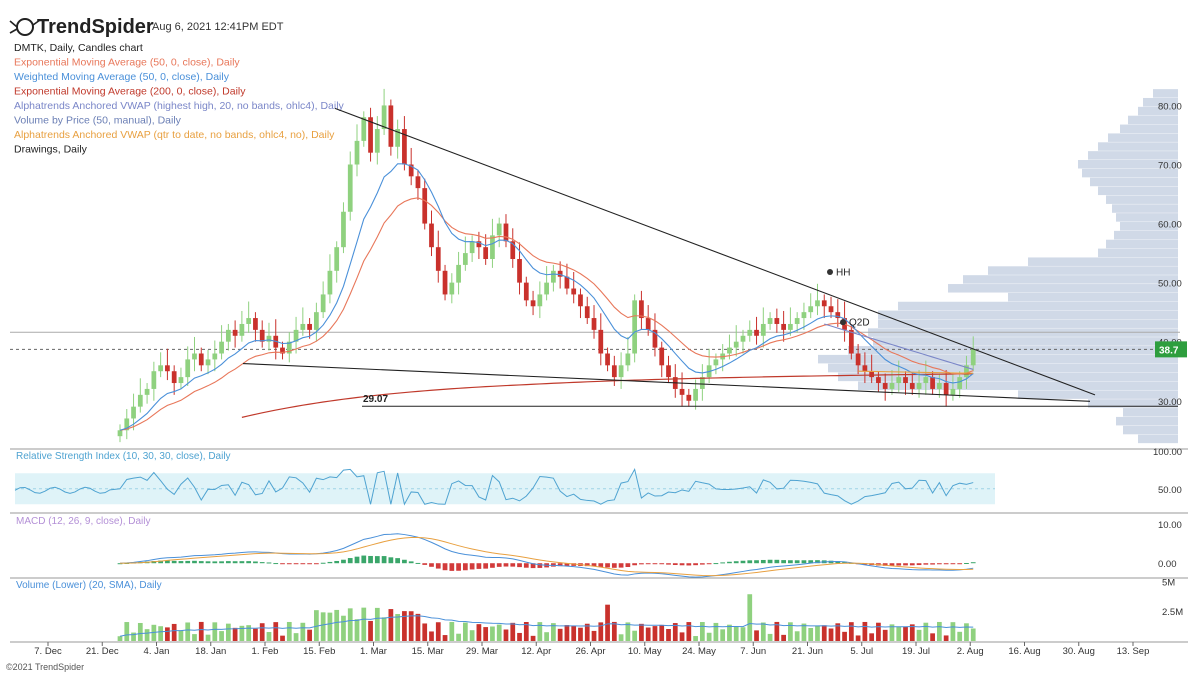 The height and width of the screenshot is (675, 1200). What do you see at coordinates (546, 555) in the screenshot?
I see `macd-line` at bounding box center [546, 555].